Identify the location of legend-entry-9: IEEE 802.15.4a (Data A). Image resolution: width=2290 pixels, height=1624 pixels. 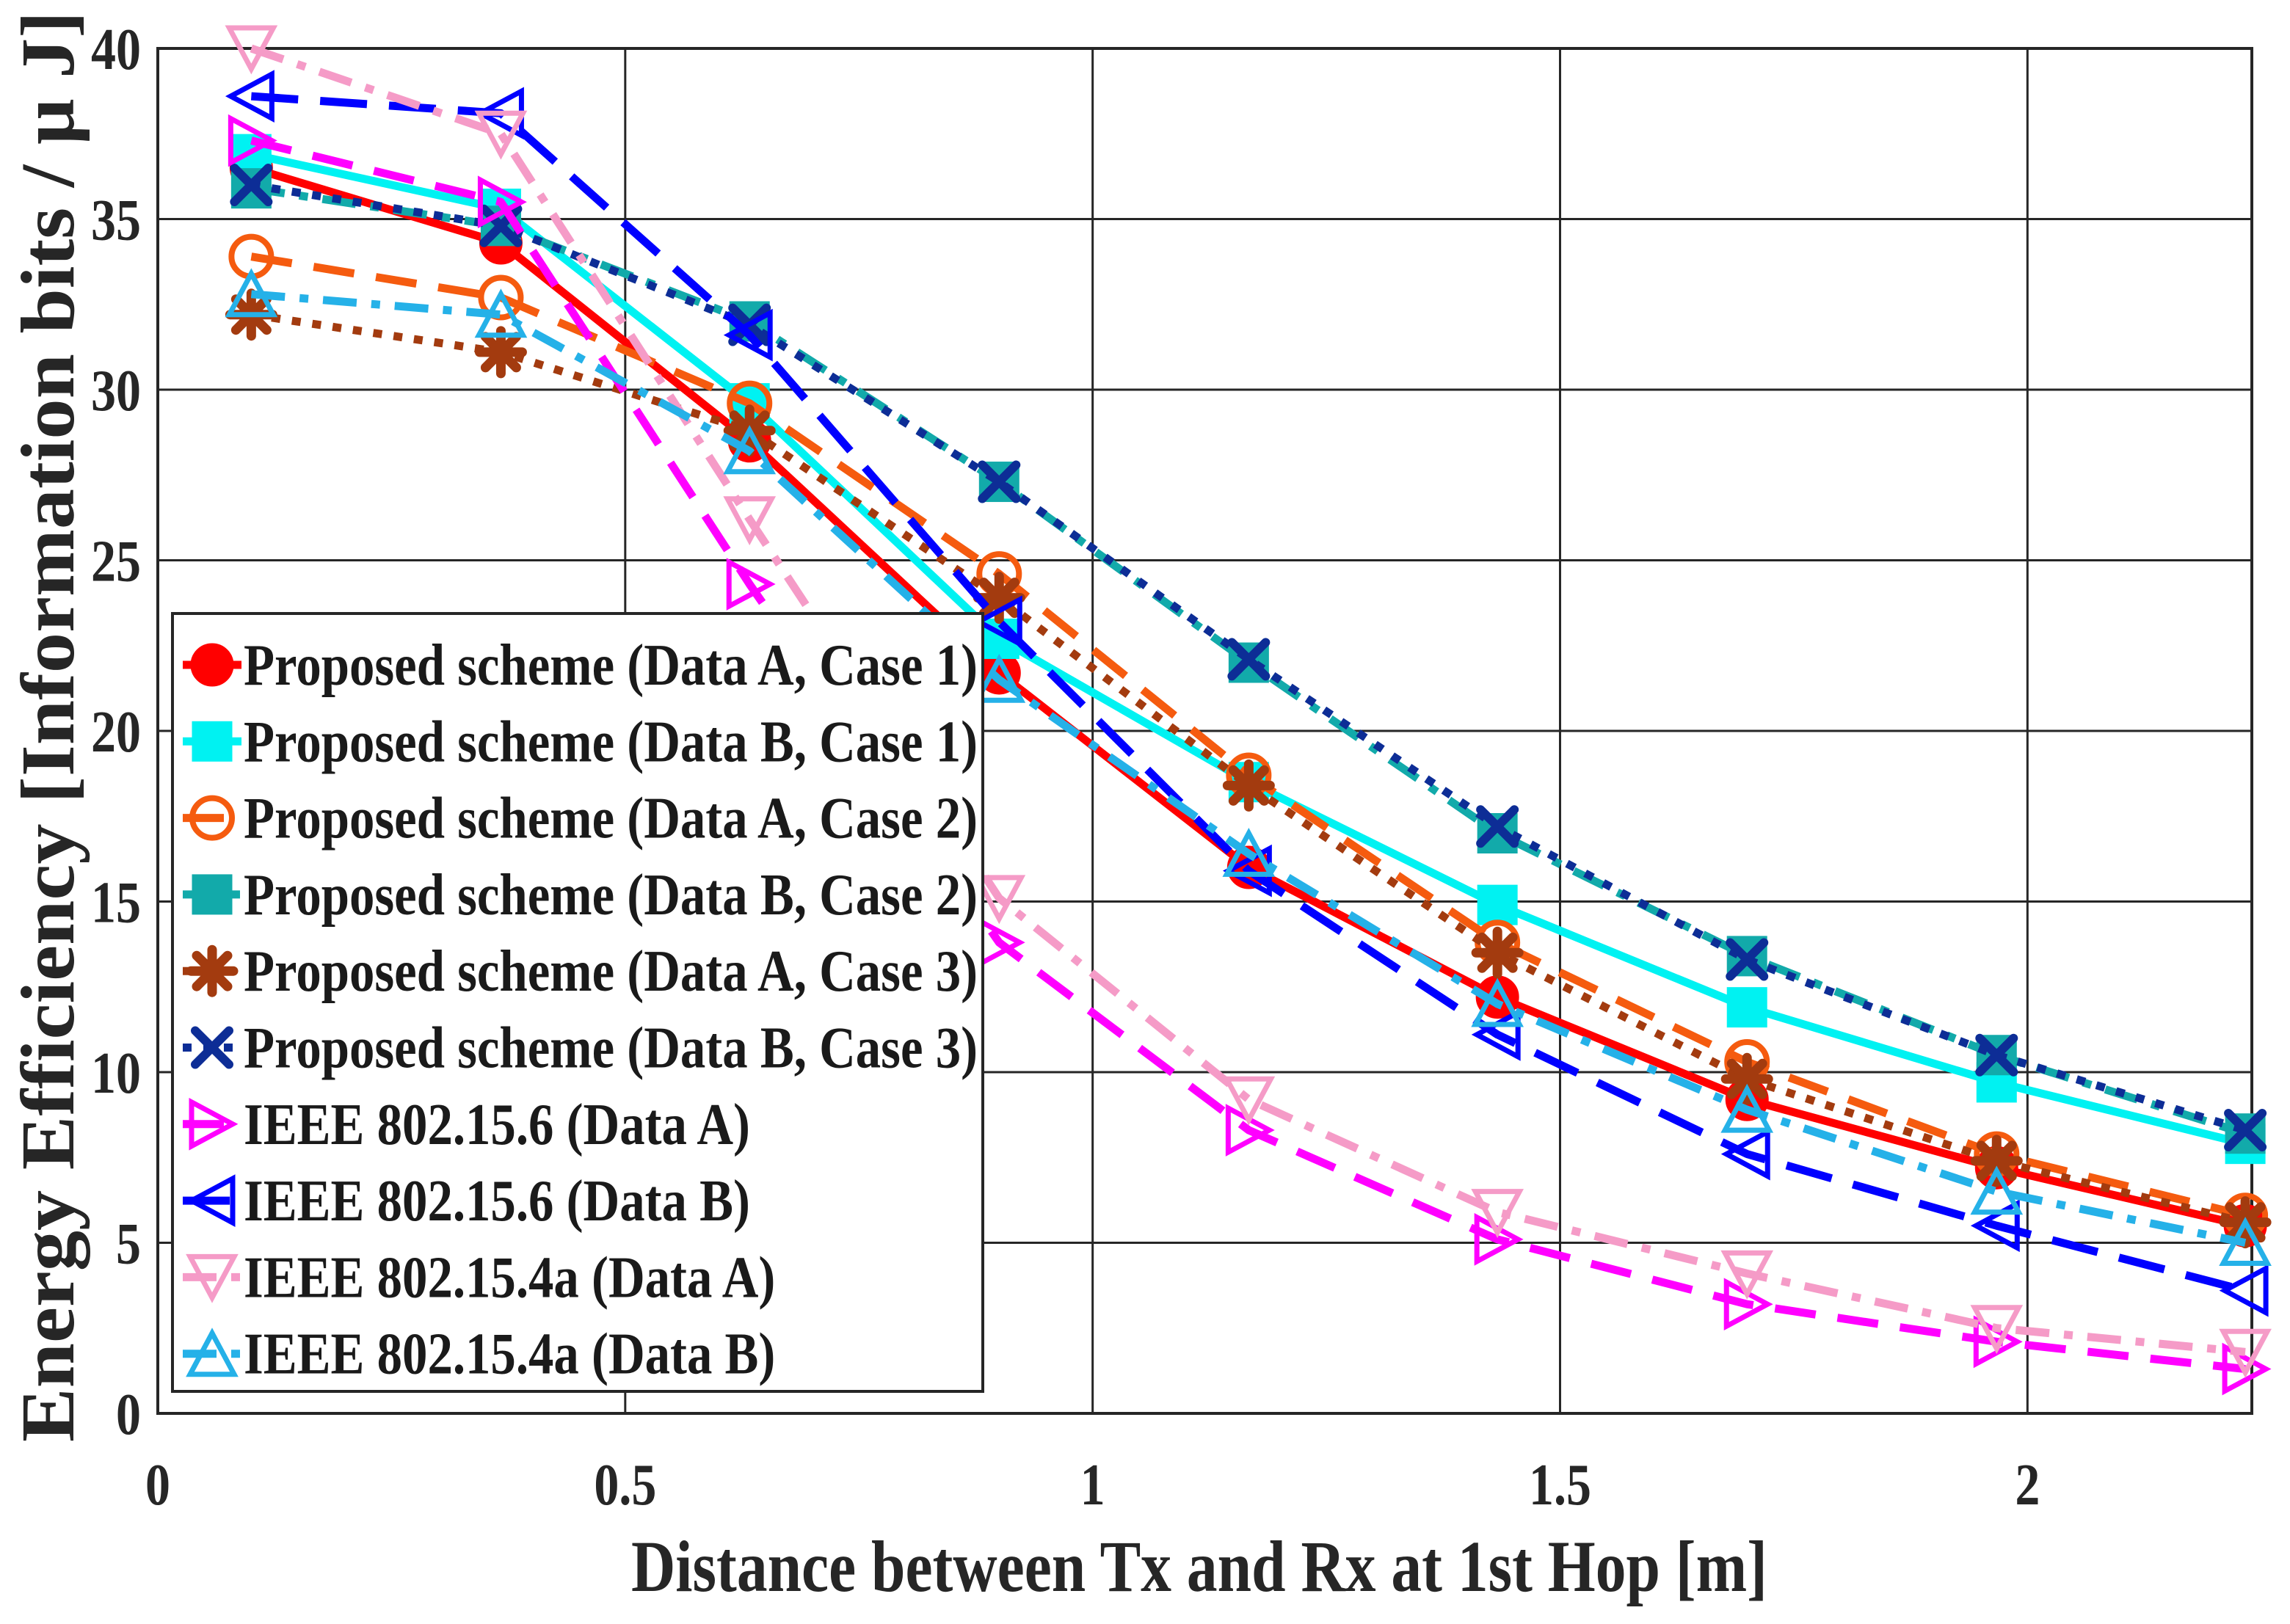
(479, 1278).